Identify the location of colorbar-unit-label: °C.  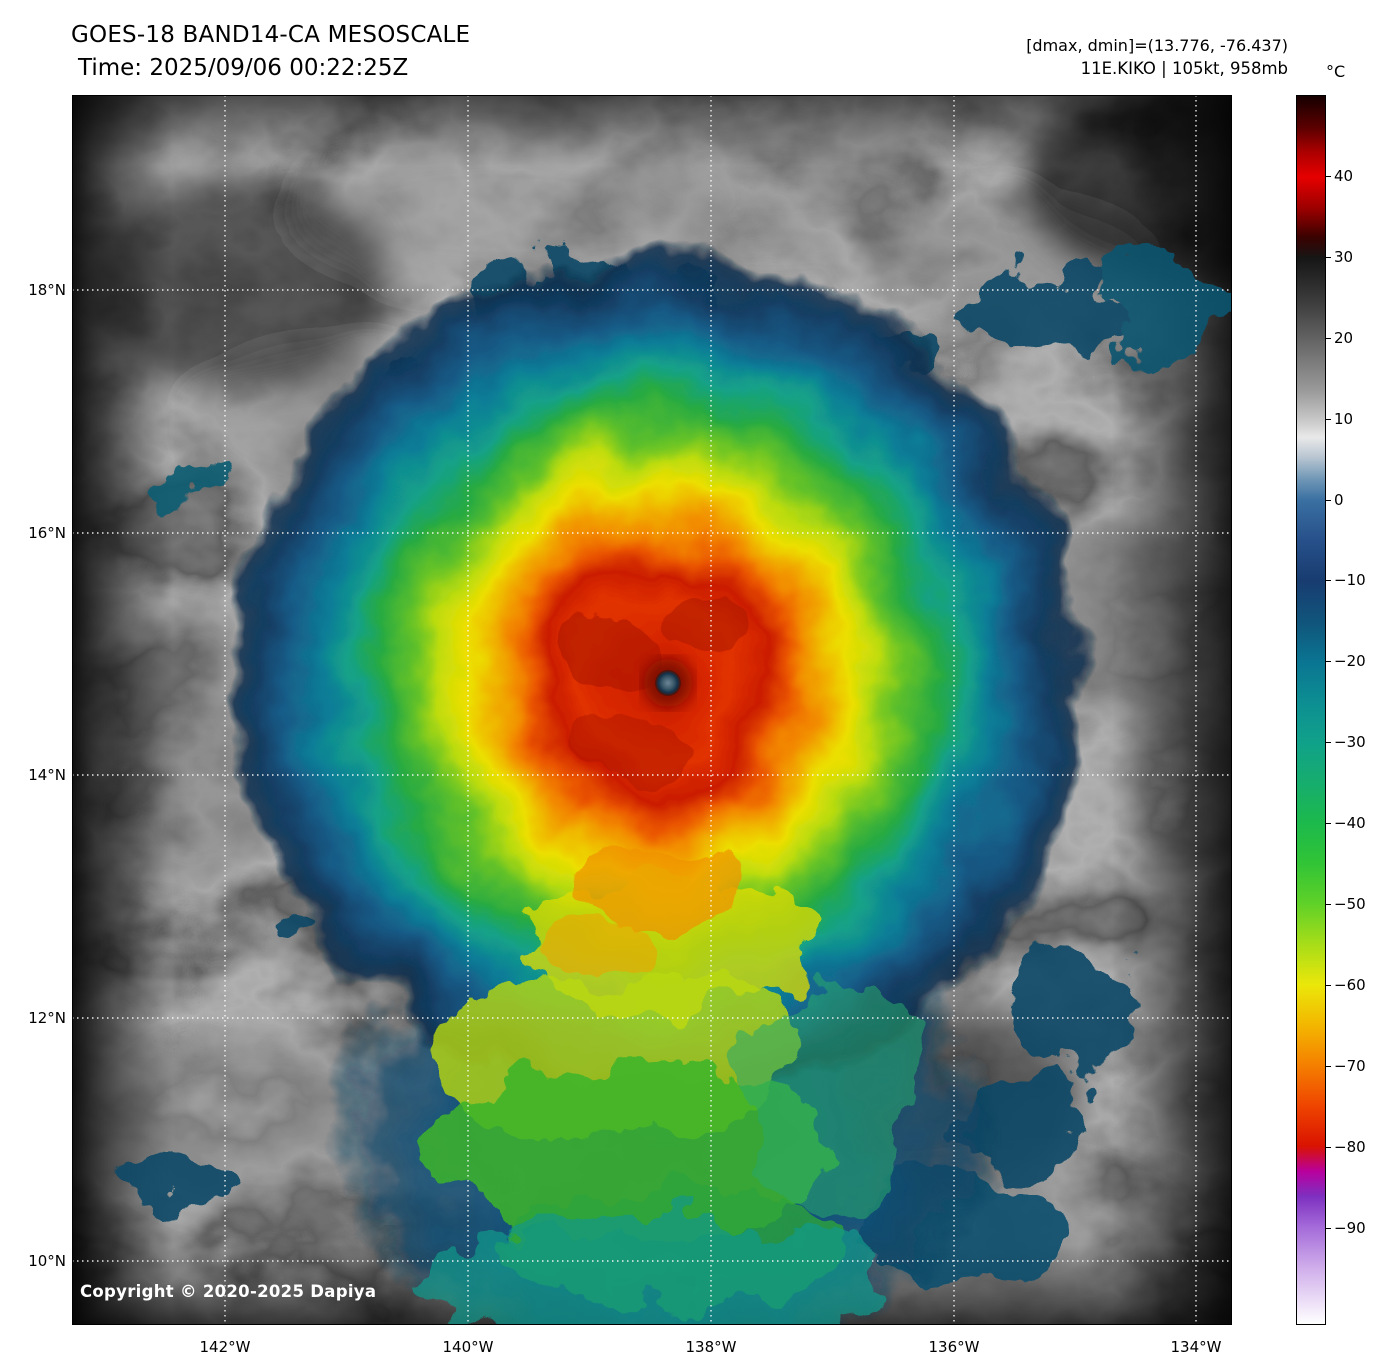
(1336, 71).